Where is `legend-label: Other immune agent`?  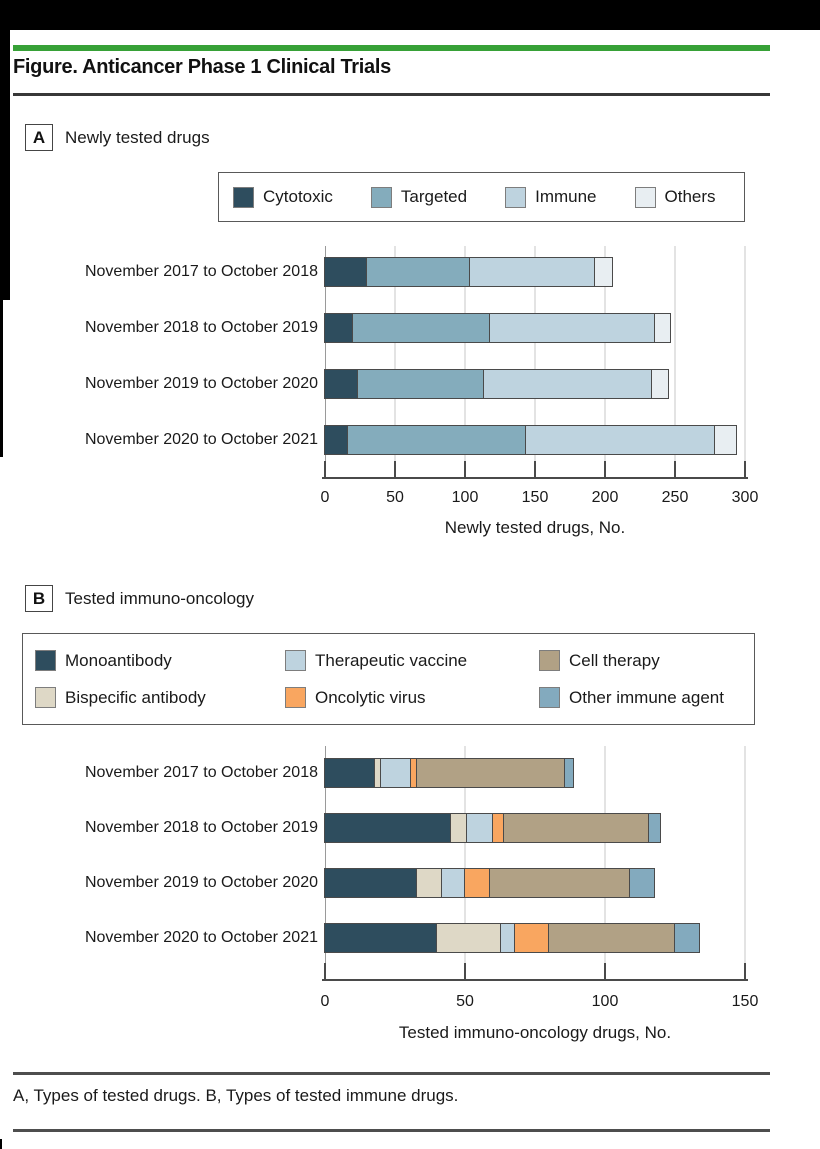 legend-label: Other immune agent is located at coordinates (646, 697).